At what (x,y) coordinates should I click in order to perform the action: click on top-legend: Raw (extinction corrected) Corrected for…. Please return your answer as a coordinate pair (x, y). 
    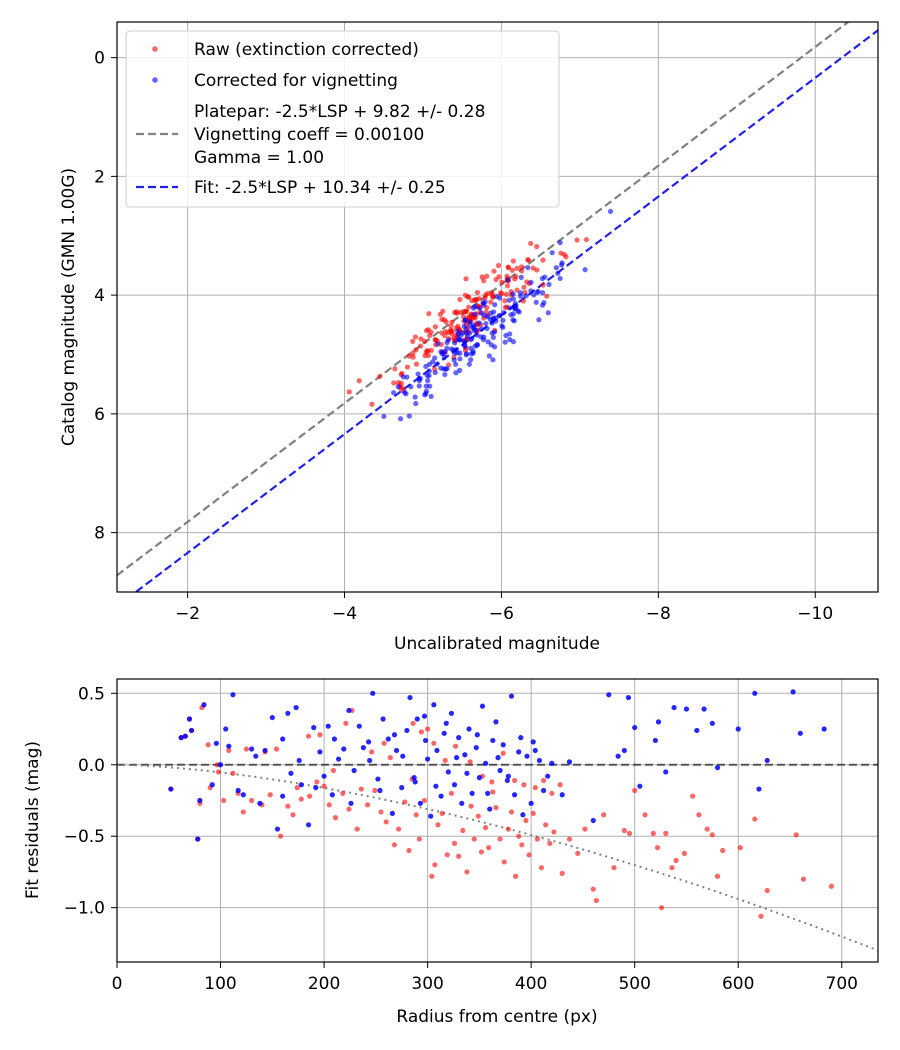
    Looking at the image, I should click on (342, 119).